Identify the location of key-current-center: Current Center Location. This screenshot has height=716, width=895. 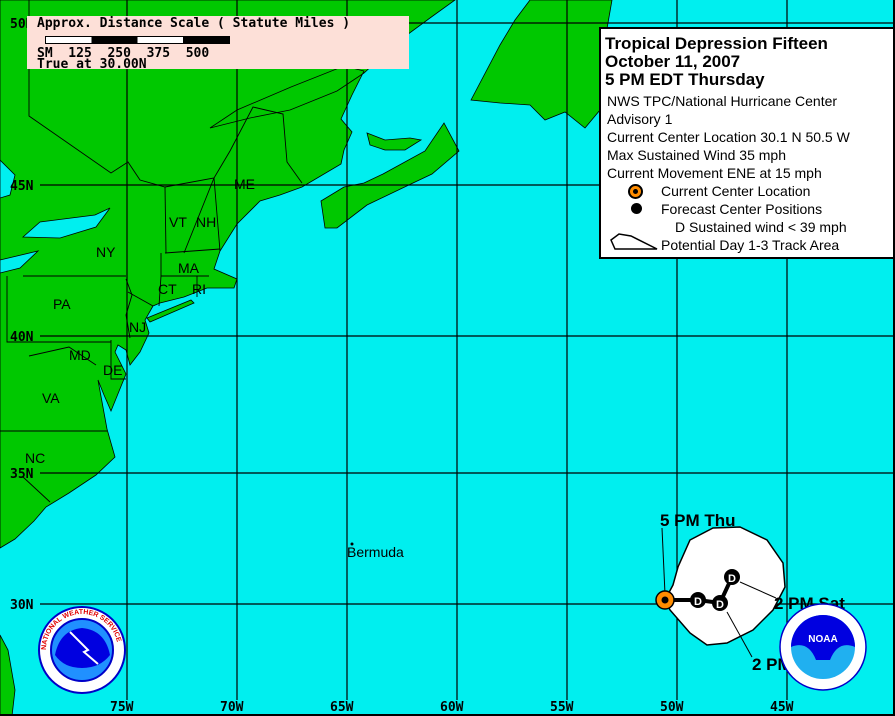
(736, 191).